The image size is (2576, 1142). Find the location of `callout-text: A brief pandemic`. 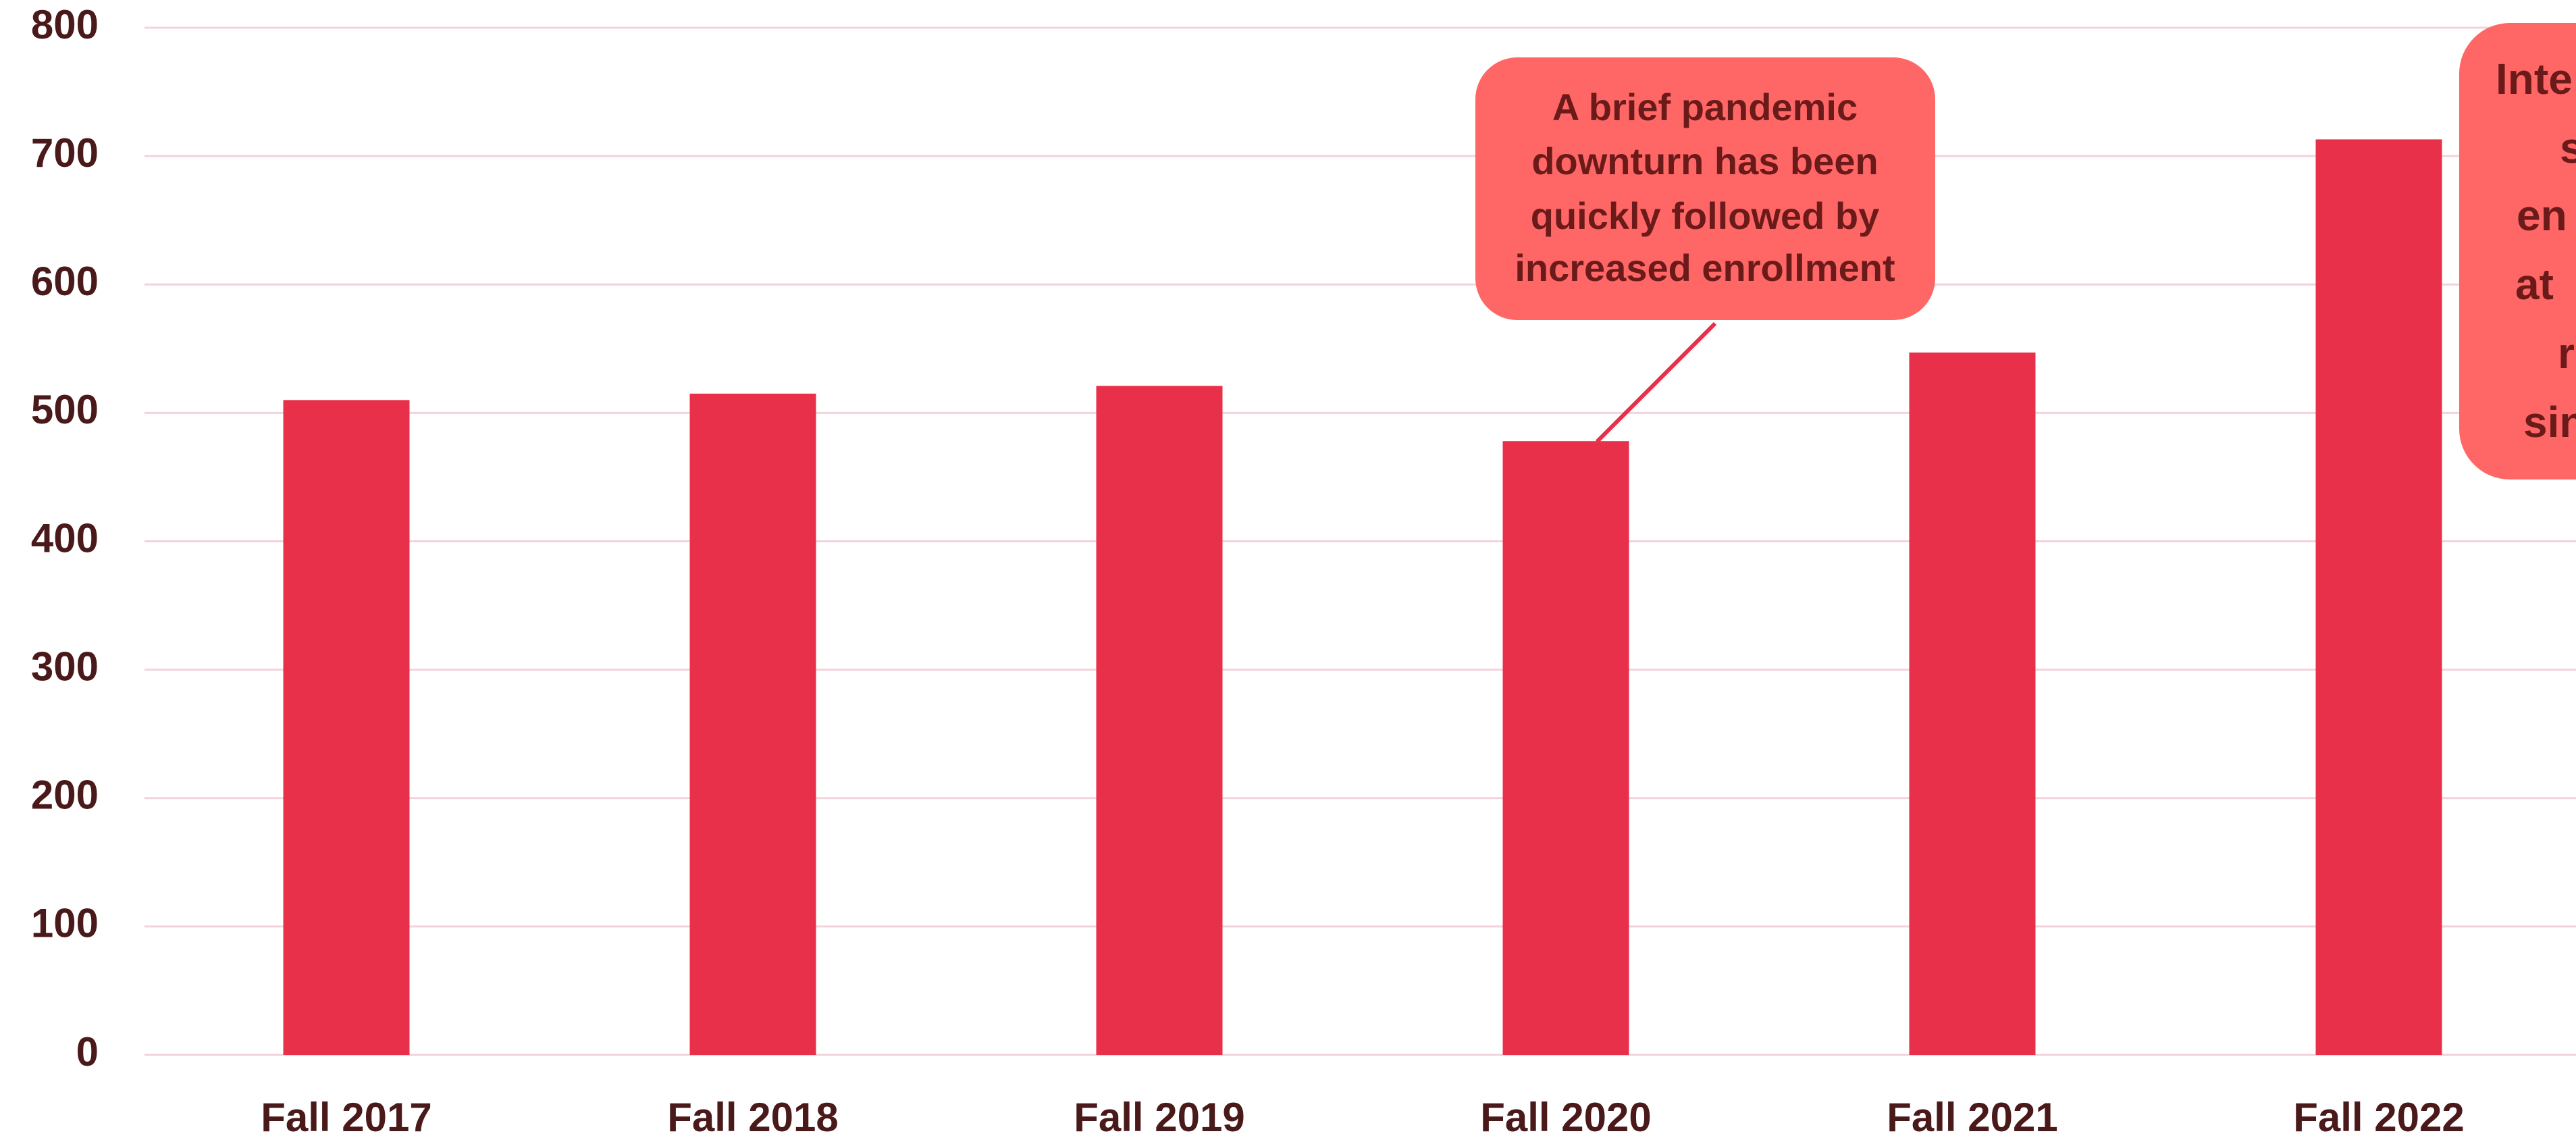

callout-text: A brief pandemic is located at coordinates (1705, 107).